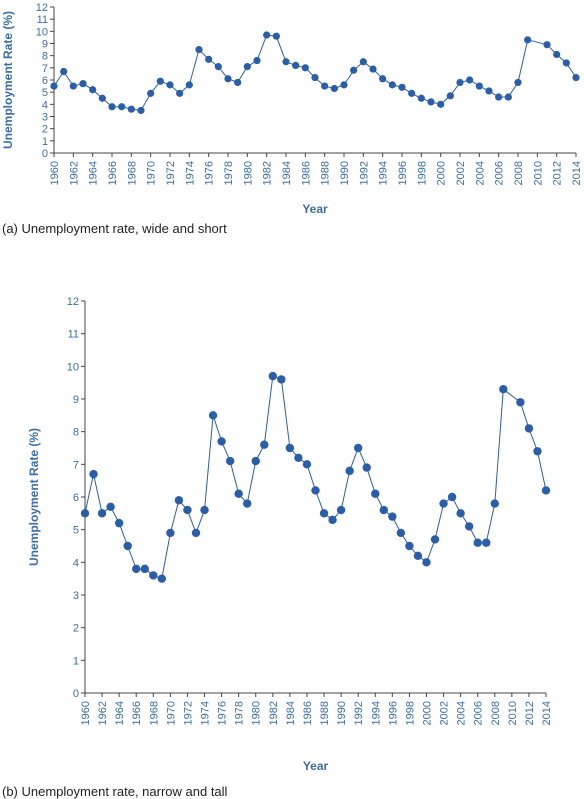  I want to click on x-tick-label: 1970, so click(171, 713).